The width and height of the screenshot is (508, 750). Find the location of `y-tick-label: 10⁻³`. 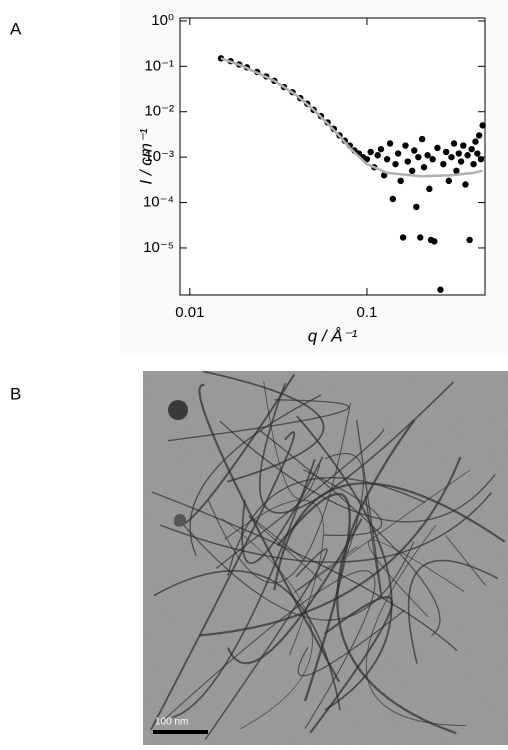

y-tick-label: 10⁻³ is located at coordinates (159, 156).